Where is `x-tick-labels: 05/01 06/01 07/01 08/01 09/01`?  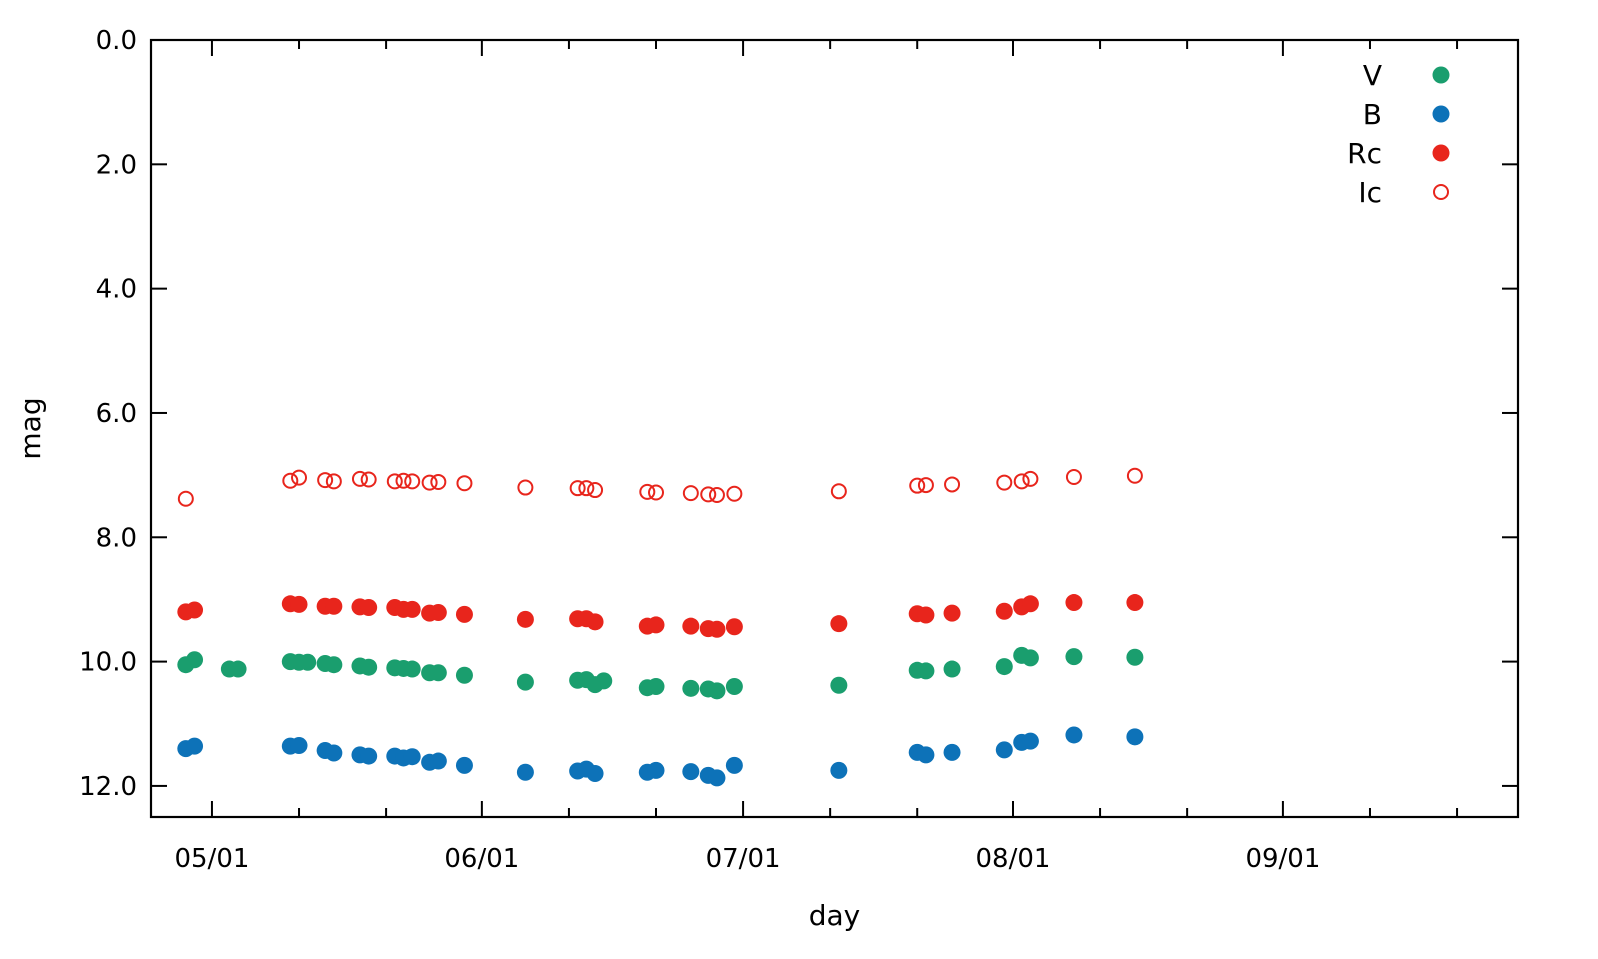 x-tick-labels: 05/01 06/01 07/01 08/01 09/01 is located at coordinates (747, 859).